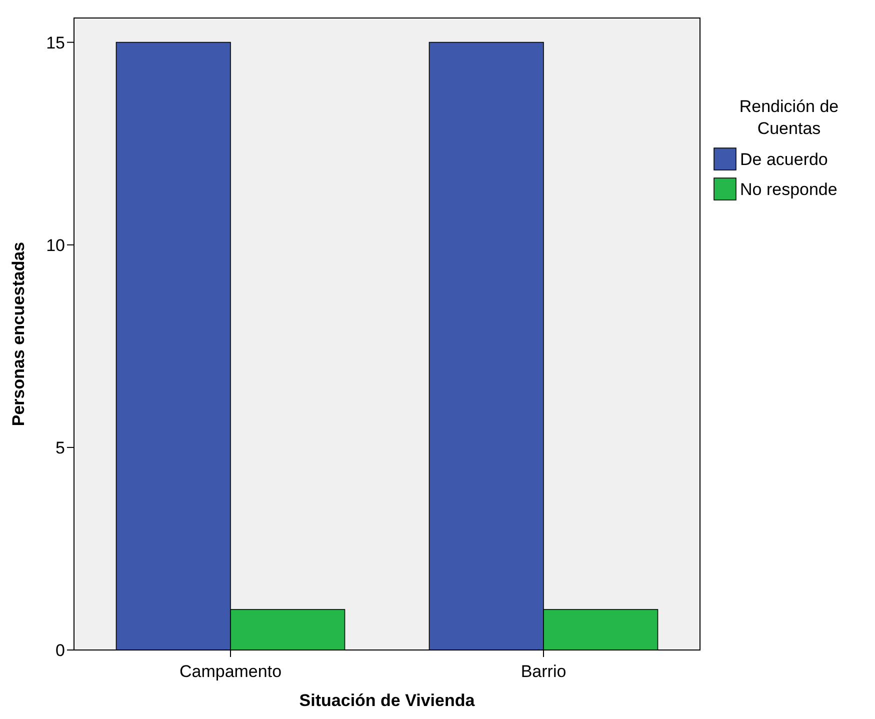  What do you see at coordinates (789, 117) in the screenshot?
I see `legend-title: Rendición de Cuentas` at bounding box center [789, 117].